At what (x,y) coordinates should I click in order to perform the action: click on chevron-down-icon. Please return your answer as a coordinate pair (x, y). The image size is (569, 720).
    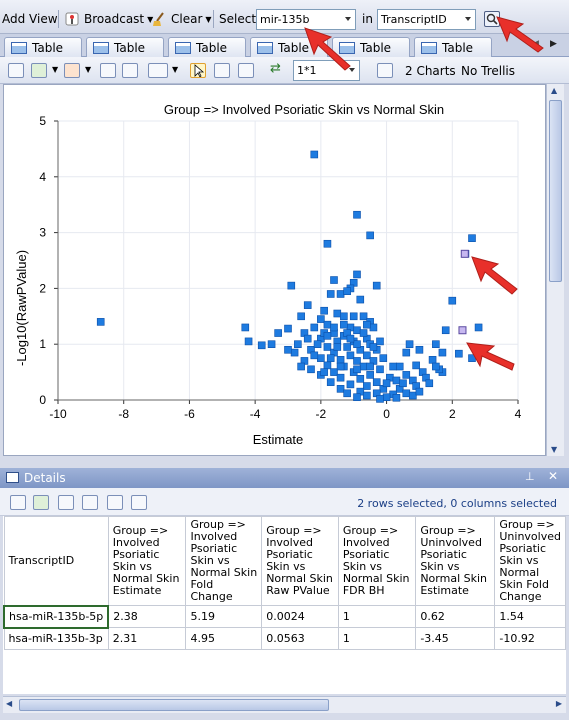
    Looking at the image, I should click on (468, 19).